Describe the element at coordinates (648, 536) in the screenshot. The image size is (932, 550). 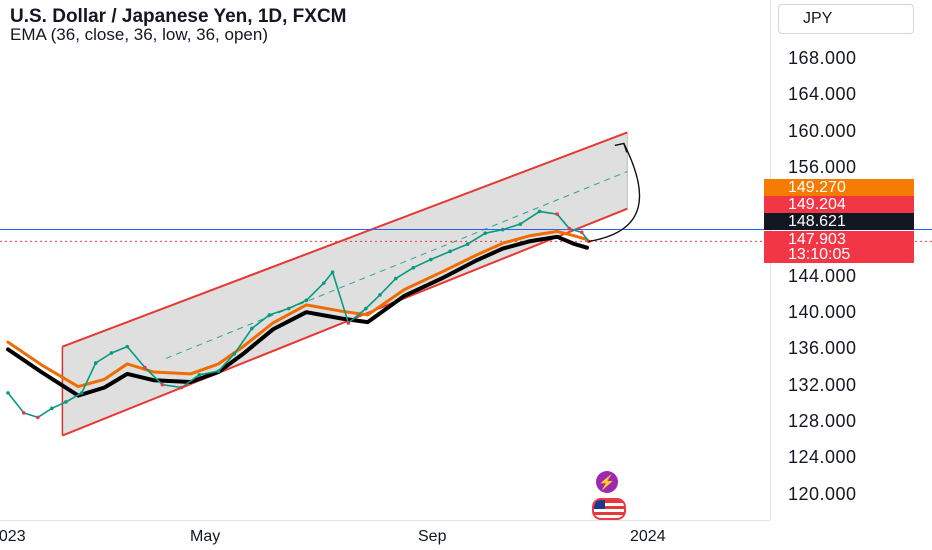
I see `time-tick-label: 2024` at that location.